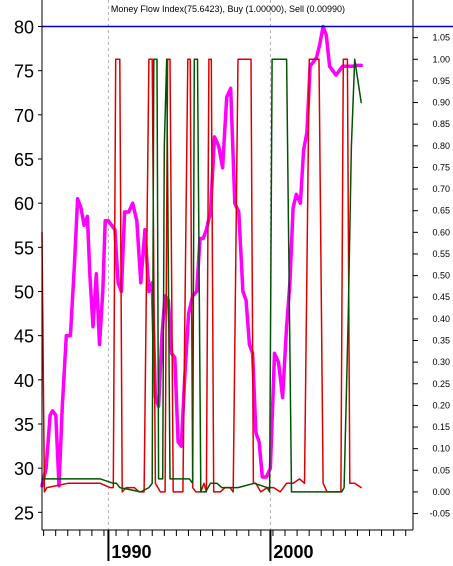  What do you see at coordinates (441, 276) in the screenshot?
I see `right-tick-label: 0.50` at bounding box center [441, 276].